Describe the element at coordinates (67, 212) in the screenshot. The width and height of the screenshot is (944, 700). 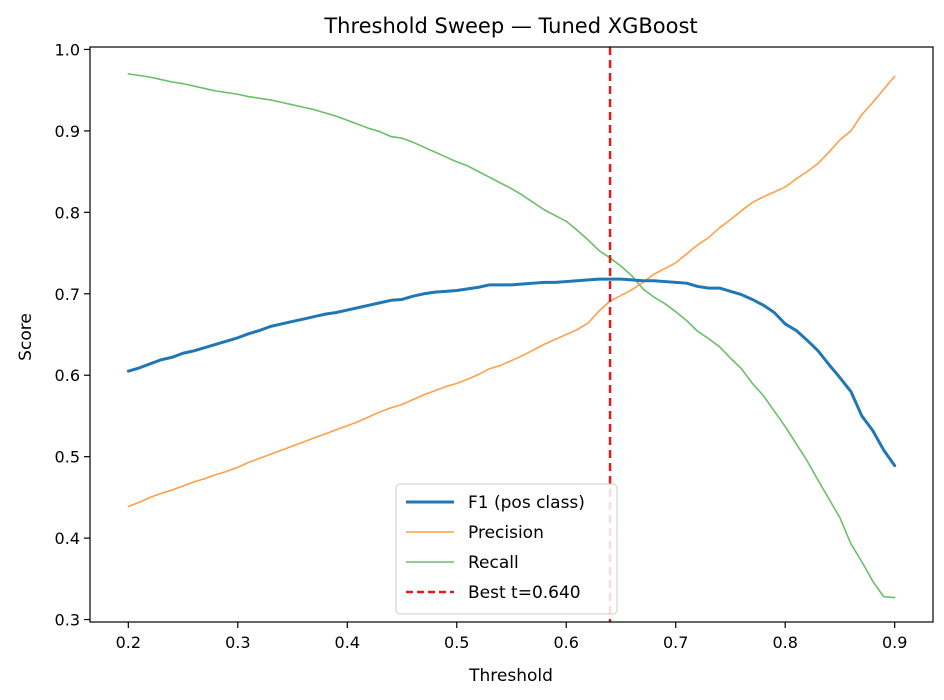
I see `y-tick-label: 0.8` at that location.